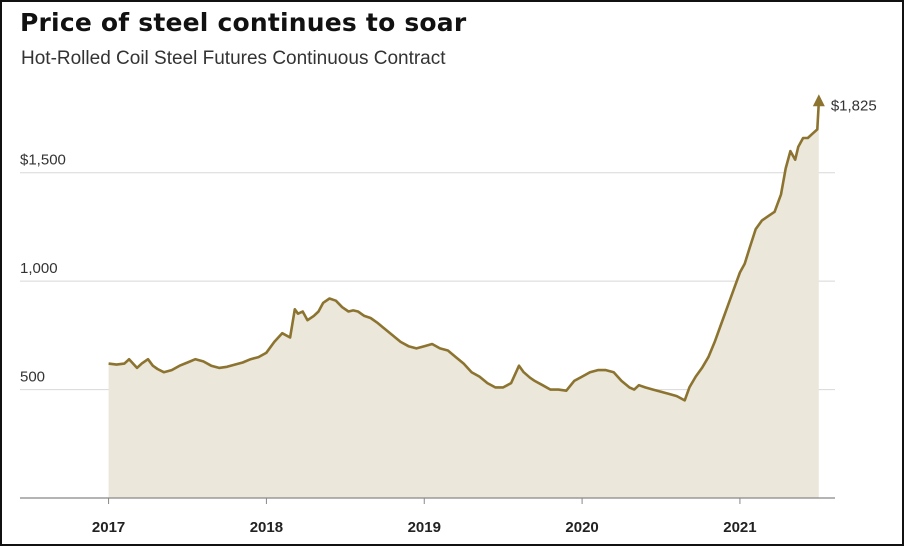 This screenshot has height=546, width=904. What do you see at coordinates (424, 527) in the screenshot?
I see `x-tick-label: 2019` at bounding box center [424, 527].